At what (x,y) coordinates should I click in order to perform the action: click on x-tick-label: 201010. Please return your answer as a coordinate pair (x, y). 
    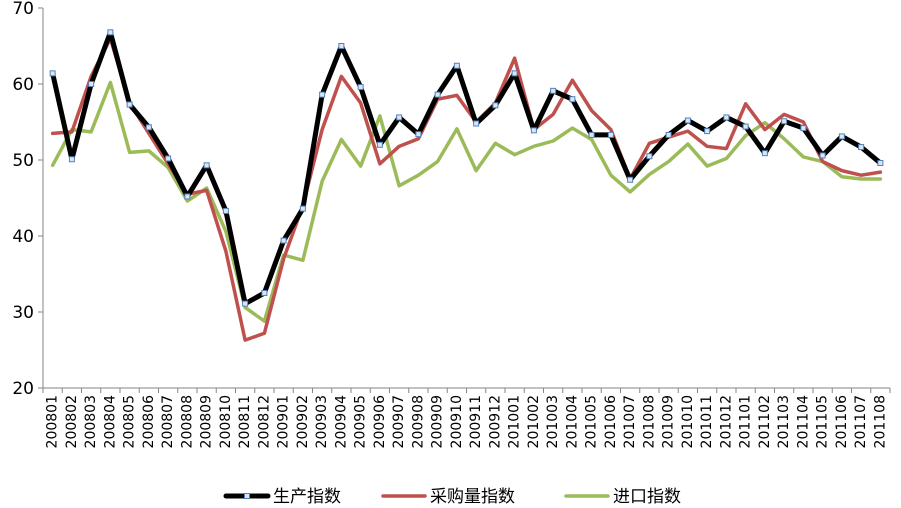
    Looking at the image, I should click on (688, 421).